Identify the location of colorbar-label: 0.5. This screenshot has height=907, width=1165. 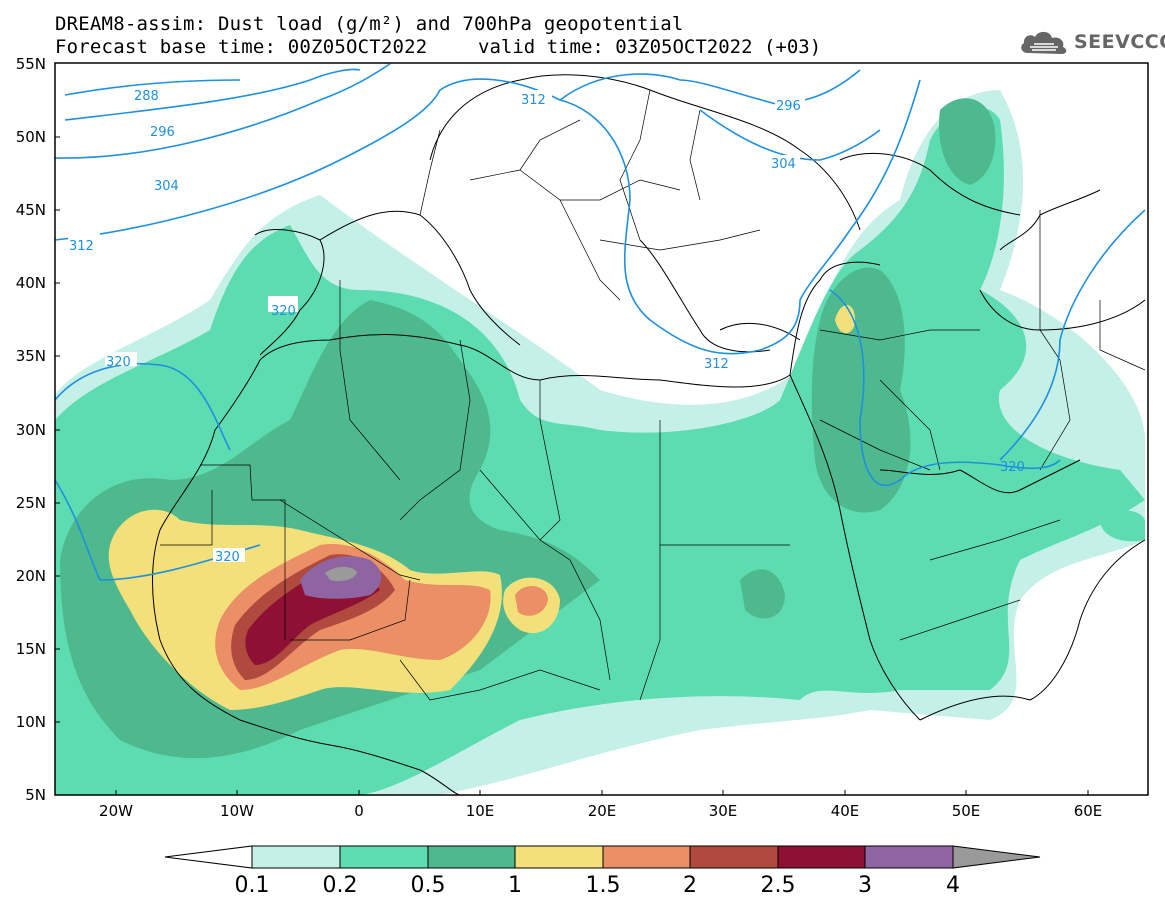
(428, 885).